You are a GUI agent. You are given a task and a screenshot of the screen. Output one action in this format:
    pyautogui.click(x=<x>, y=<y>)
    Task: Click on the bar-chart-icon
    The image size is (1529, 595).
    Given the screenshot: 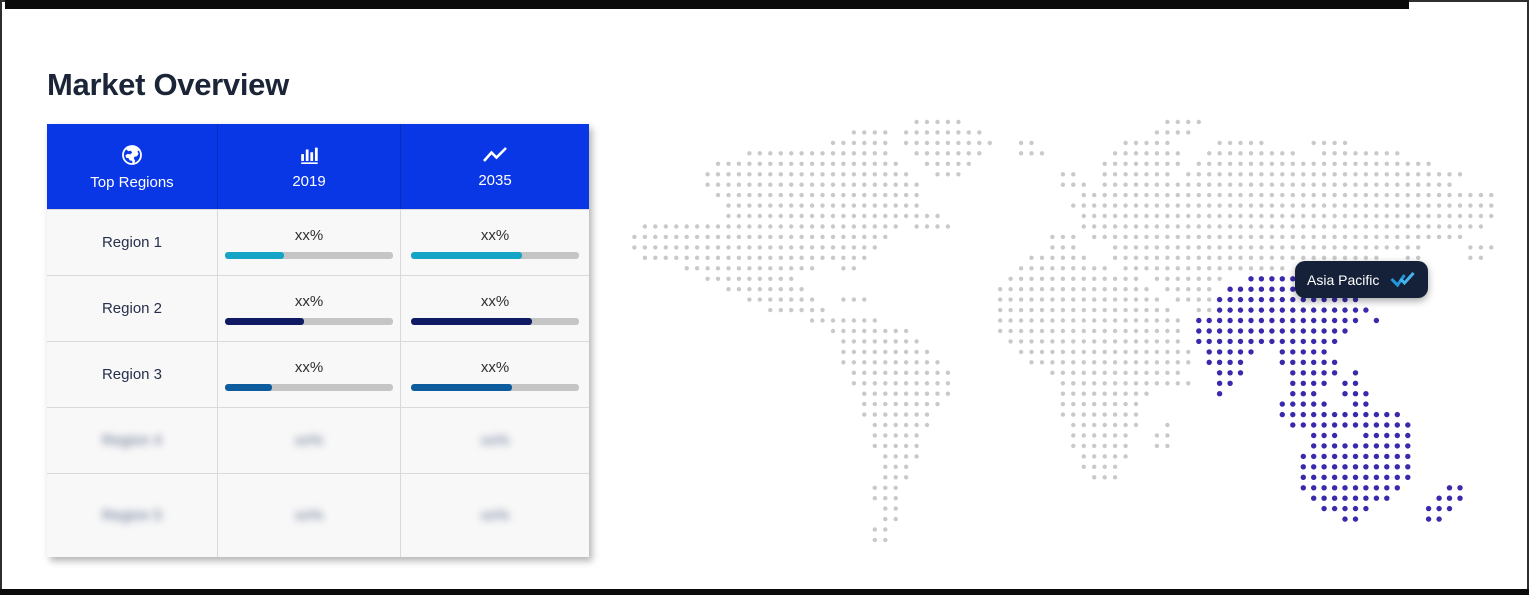 What is the action you would take?
    pyautogui.click(x=309, y=155)
    